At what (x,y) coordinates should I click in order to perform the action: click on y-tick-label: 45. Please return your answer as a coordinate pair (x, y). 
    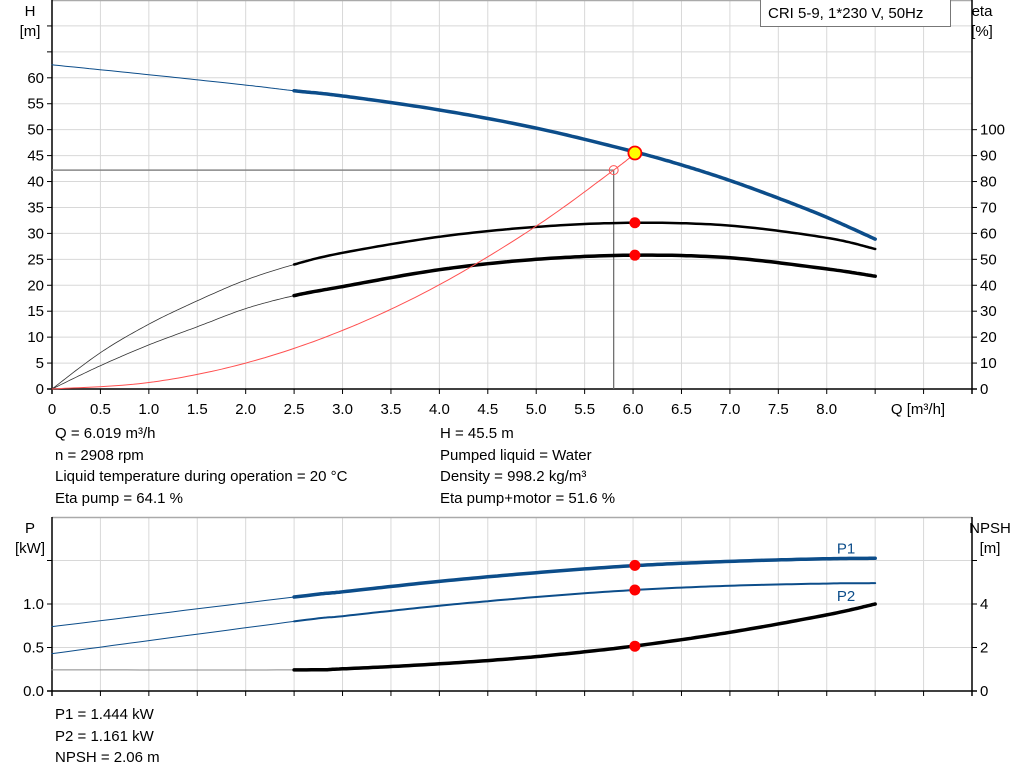
    Looking at the image, I should click on (35, 156).